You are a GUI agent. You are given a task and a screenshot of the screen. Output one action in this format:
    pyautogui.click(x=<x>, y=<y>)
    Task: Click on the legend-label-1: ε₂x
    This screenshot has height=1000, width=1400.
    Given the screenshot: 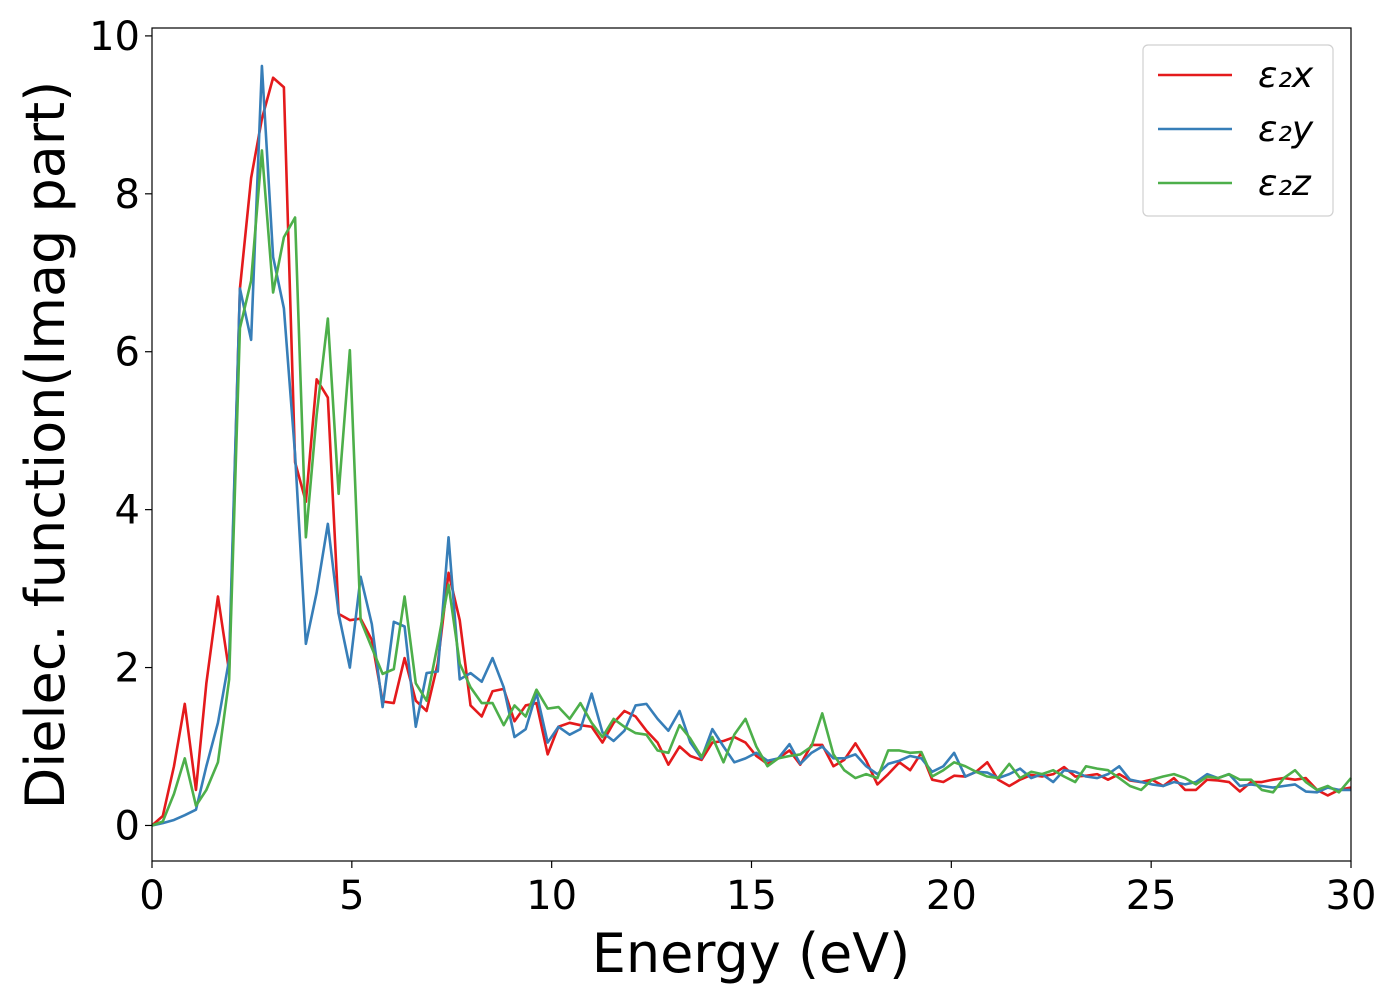 What is the action you would take?
    pyautogui.click(x=1286, y=75)
    